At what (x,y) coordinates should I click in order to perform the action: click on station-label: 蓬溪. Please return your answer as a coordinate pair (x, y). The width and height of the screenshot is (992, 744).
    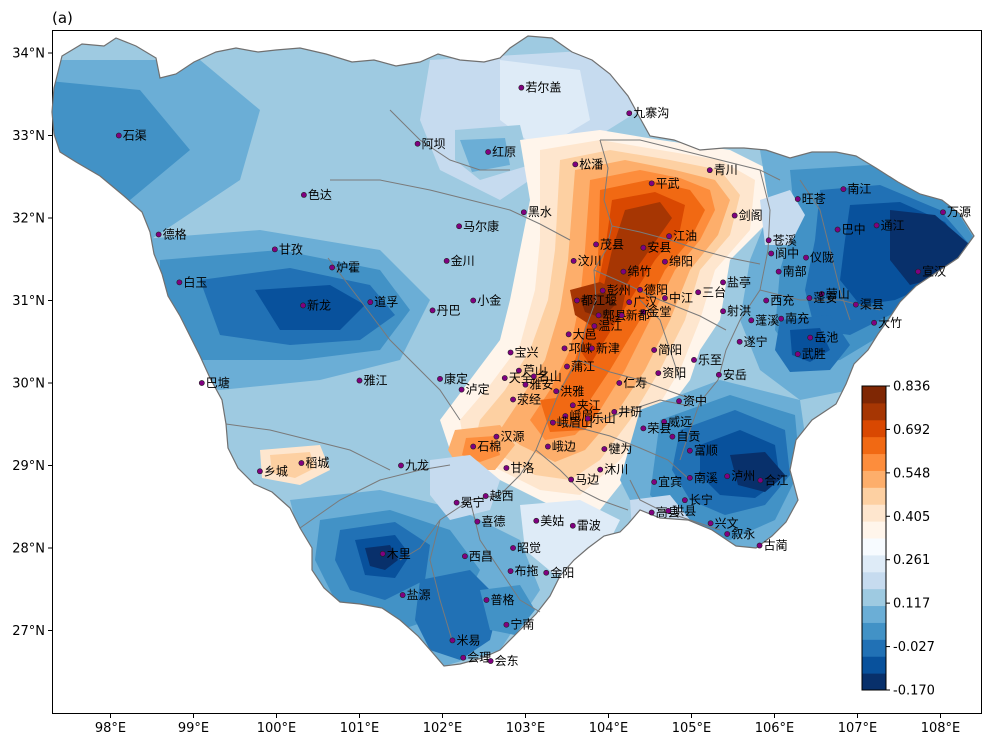
    Looking at the image, I should click on (767, 320).